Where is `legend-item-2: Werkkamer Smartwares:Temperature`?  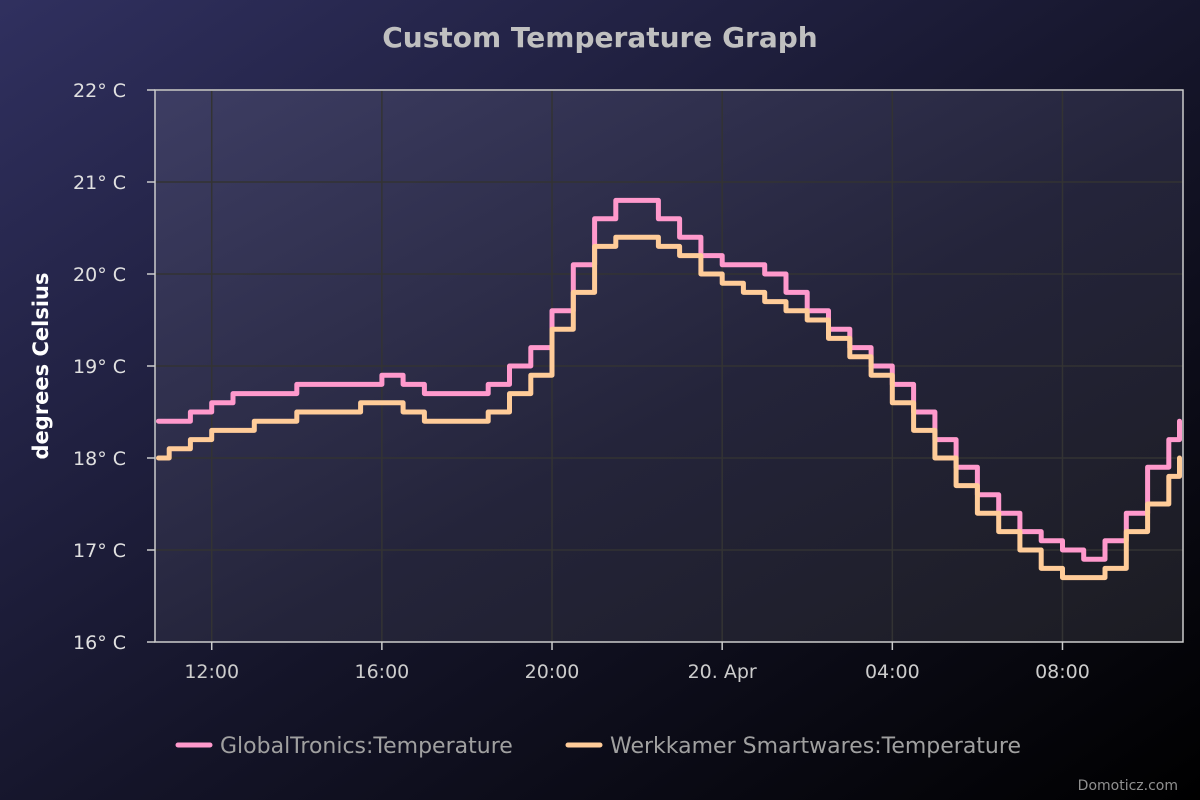
legend-item-2: Werkkamer Smartwares:Temperature is located at coordinates (793, 746).